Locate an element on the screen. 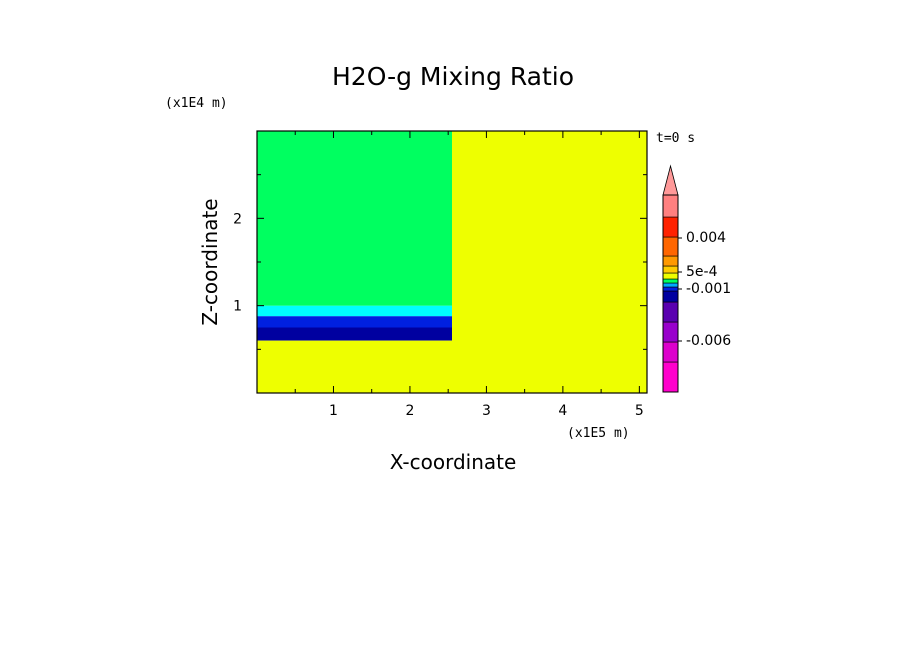 The width and height of the screenshot is (904, 654). x-tick-label: 5 is located at coordinates (639, 411).